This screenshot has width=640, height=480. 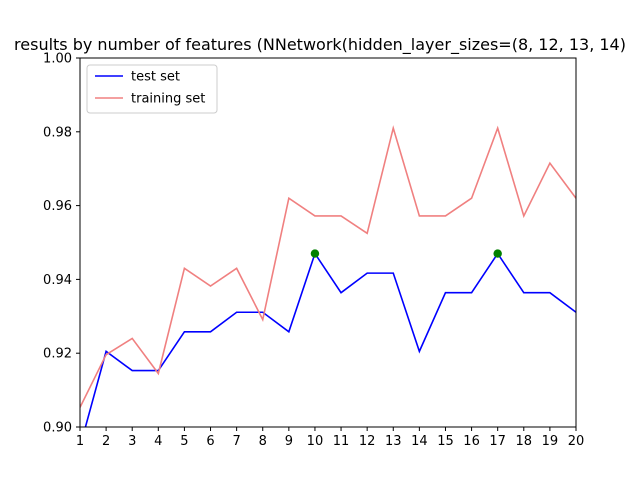 What do you see at coordinates (393, 441) in the screenshot?
I see `x-tick-label: 13` at bounding box center [393, 441].